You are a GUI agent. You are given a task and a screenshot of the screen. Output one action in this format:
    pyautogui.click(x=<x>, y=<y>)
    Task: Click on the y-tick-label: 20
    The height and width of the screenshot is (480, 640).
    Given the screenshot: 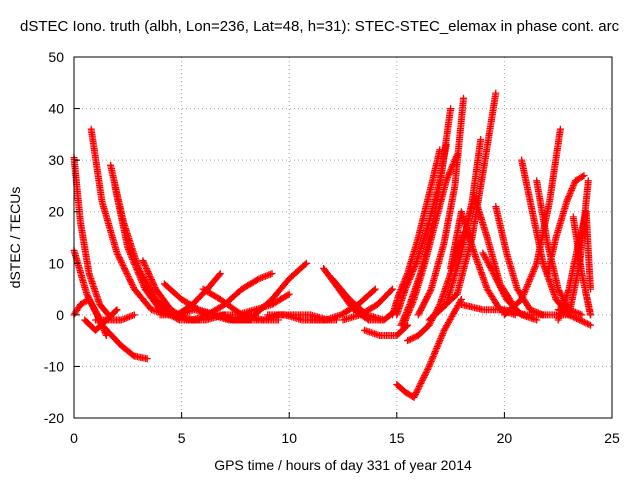 What is the action you would take?
    pyautogui.click(x=56, y=212)
    